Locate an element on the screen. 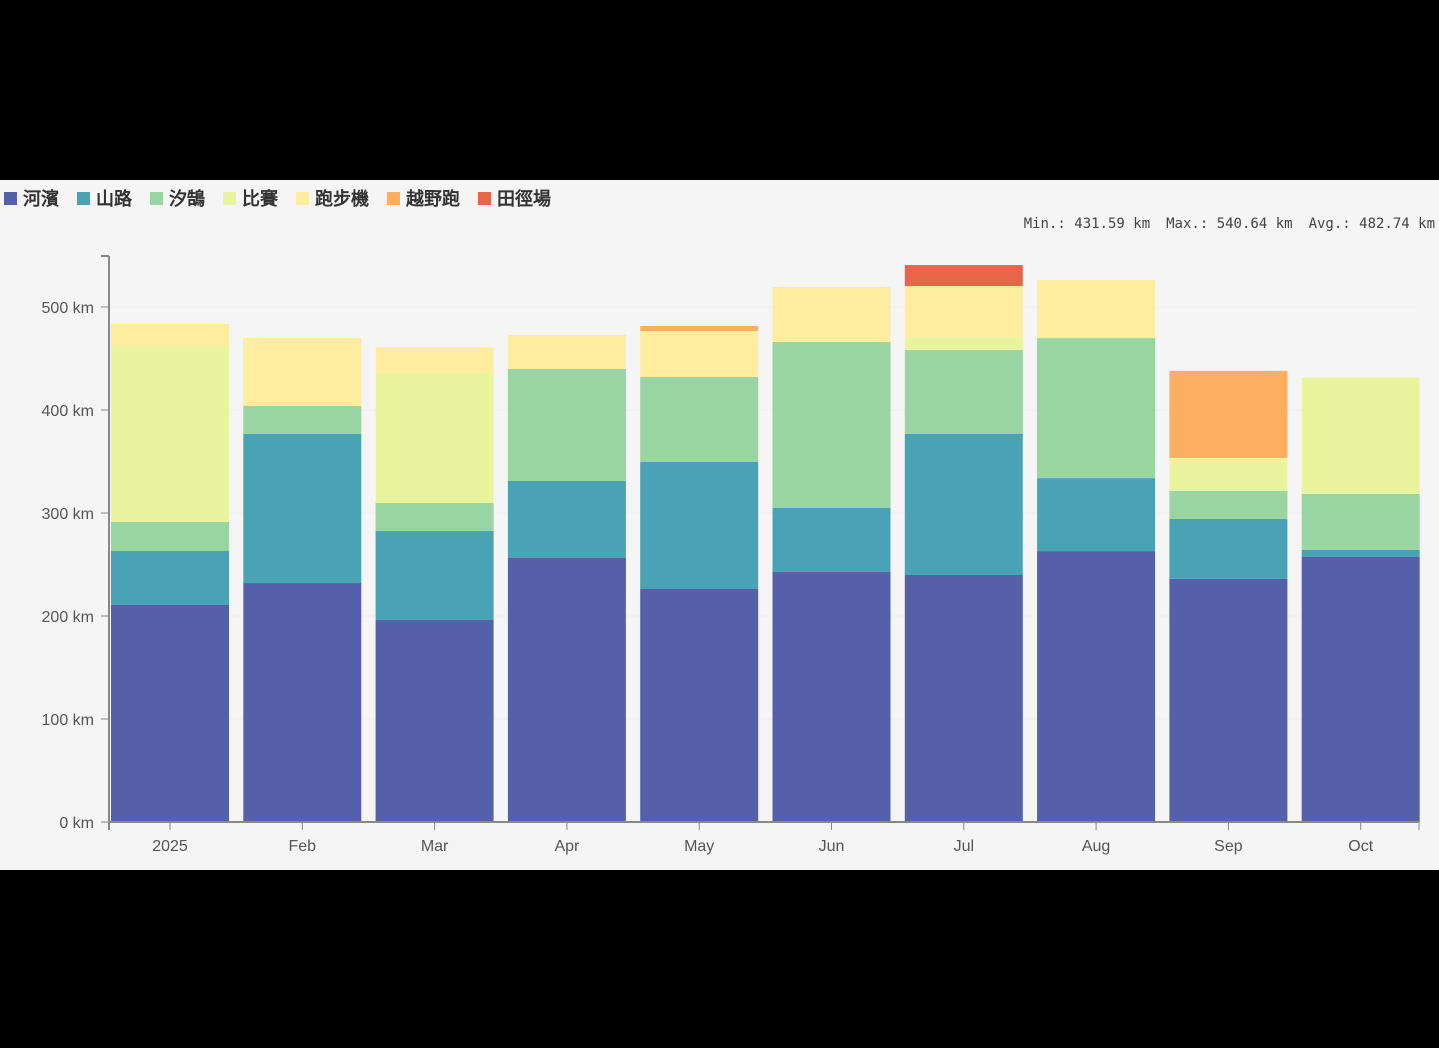 The width and height of the screenshot is (1439, 1048). legend: 河濱 山路 汐鵠 比賽 跑步機 越野跑 田徑場 is located at coordinates (277, 198).